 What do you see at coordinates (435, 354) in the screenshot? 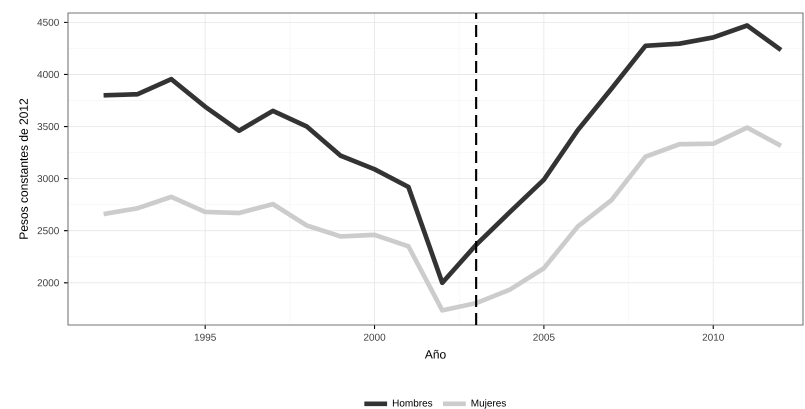
I see `x-axis-title: Año` at bounding box center [435, 354].